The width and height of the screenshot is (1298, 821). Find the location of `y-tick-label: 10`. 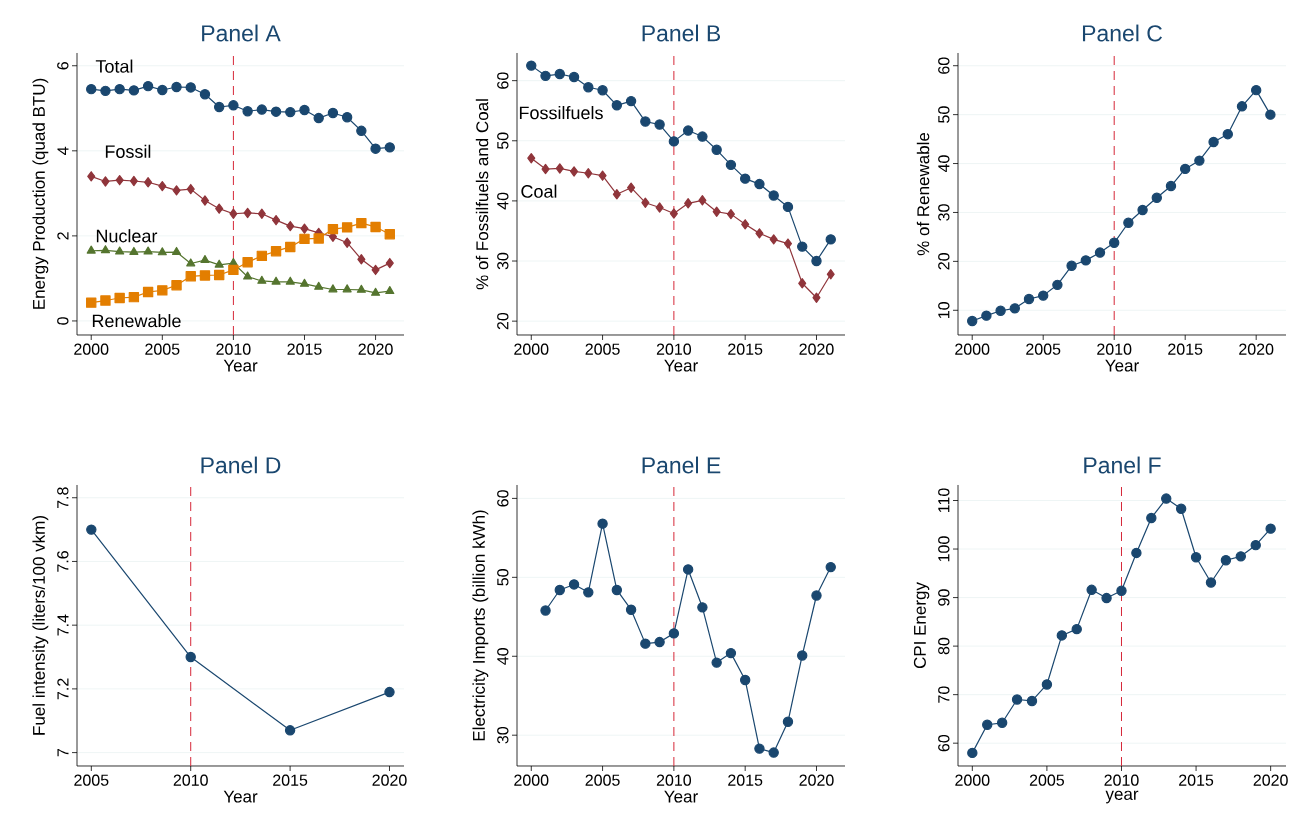

y-tick-label: 10 is located at coordinates (944, 310).